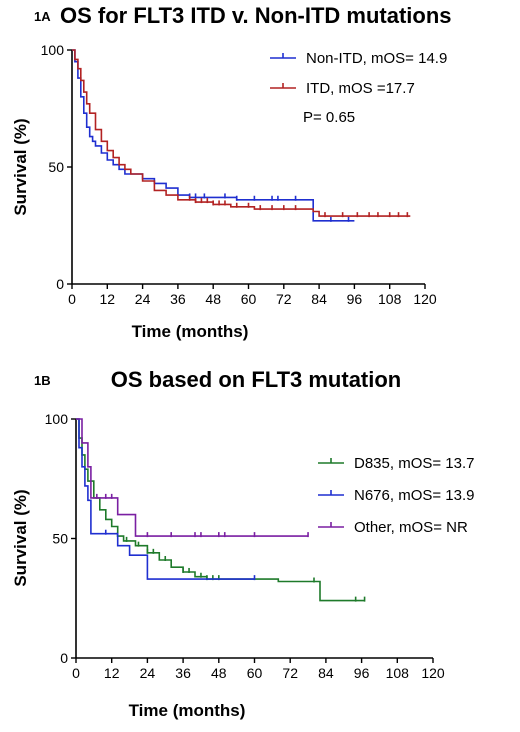  I want to click on legend: Non-ITD, mOS= 14.9 ITD, mOS =17.7, so click(358, 73).